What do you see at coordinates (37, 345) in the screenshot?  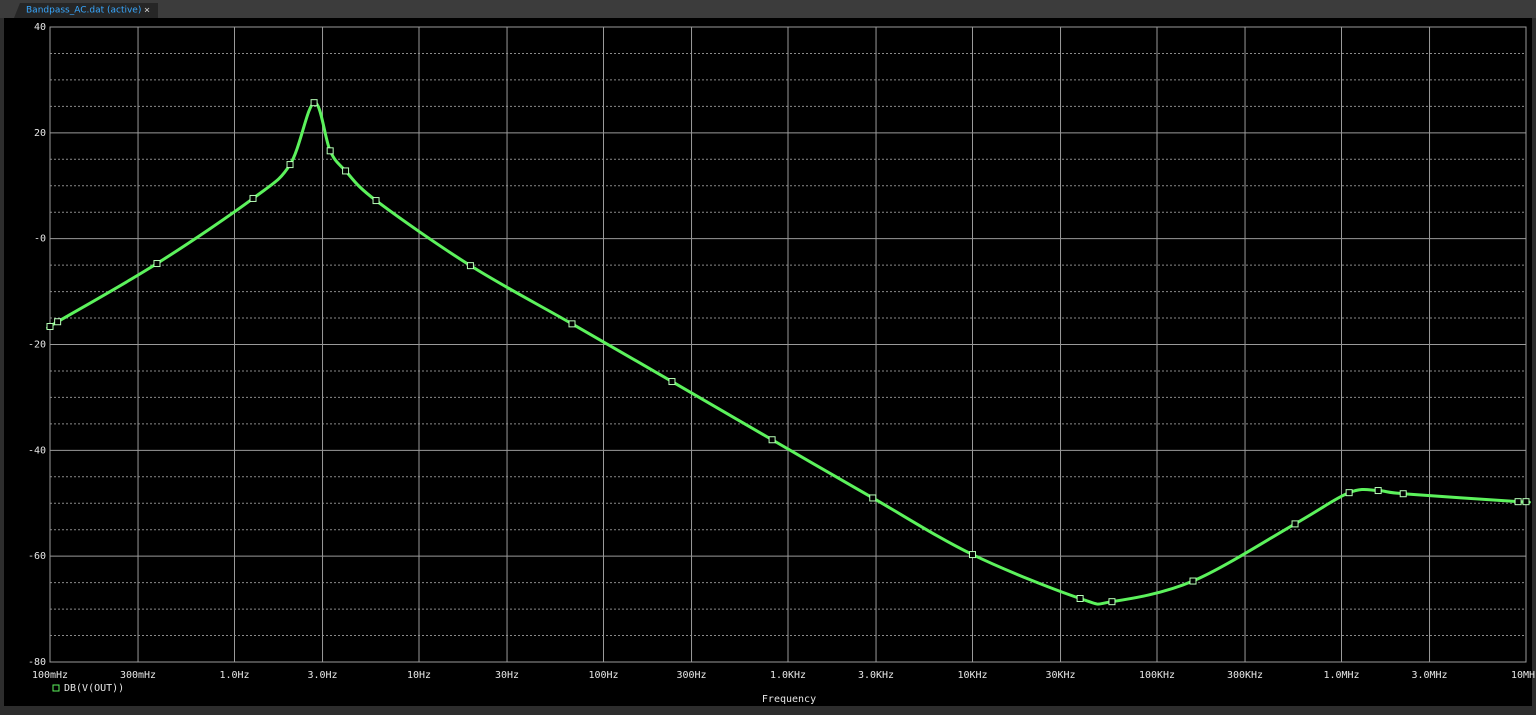 I see `y-tick-label: -20` at bounding box center [37, 345].